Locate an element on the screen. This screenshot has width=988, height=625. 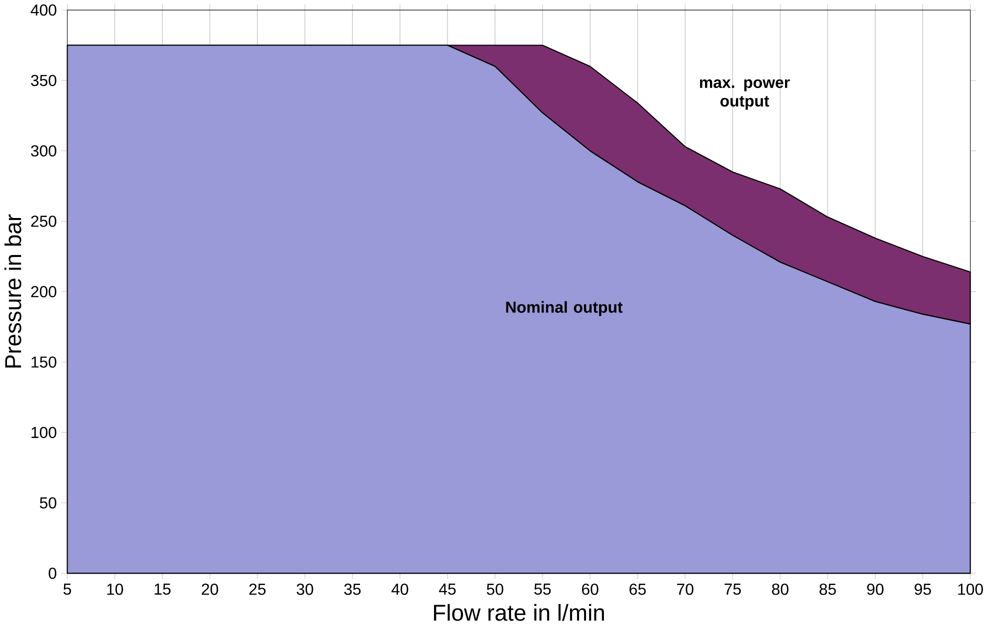
y-tick-label: 350 is located at coordinates (43, 80).